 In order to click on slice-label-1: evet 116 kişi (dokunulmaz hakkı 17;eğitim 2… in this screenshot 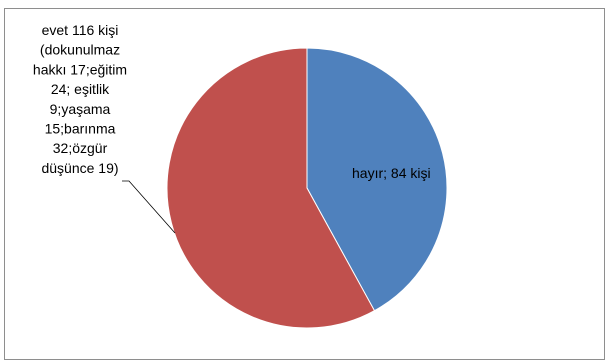, I will do `click(80, 99)`.